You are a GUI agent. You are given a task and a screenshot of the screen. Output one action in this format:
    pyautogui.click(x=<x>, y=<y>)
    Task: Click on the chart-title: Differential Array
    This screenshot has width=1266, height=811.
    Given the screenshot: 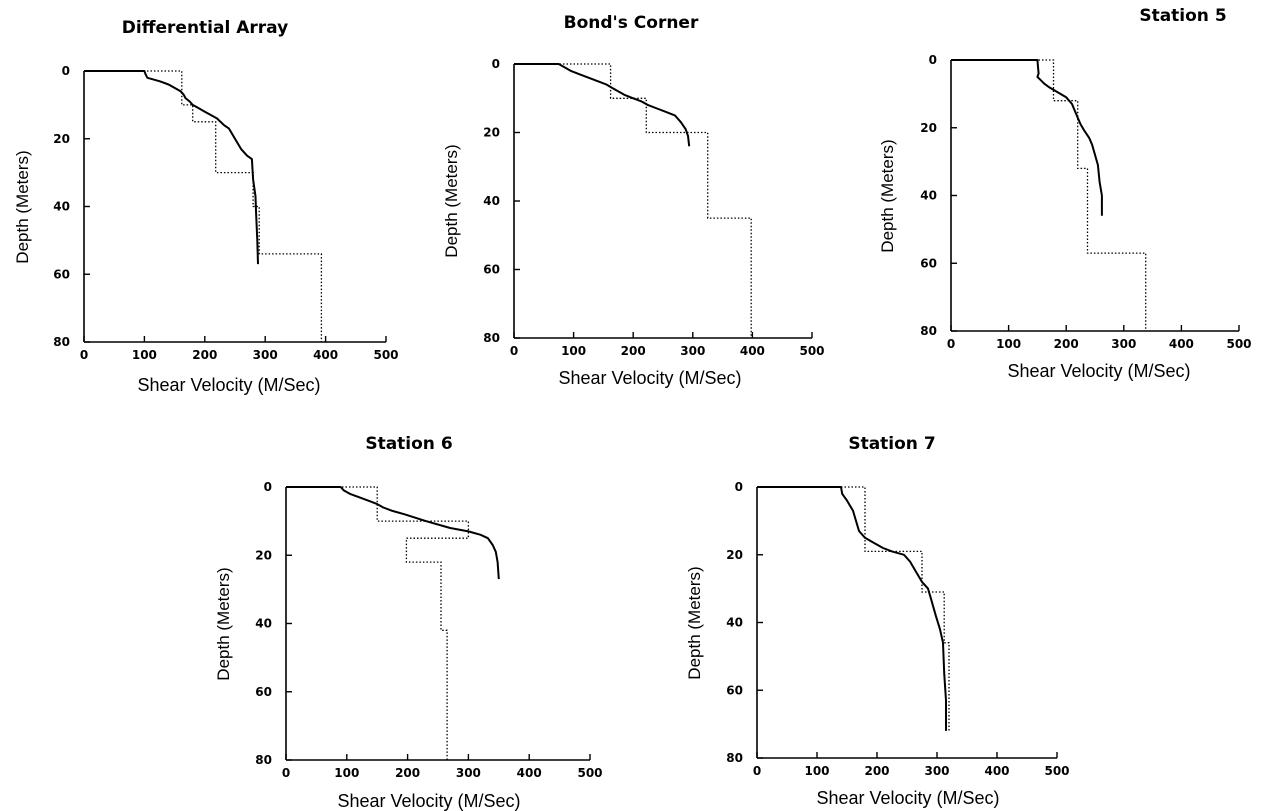 What is the action you would take?
    pyautogui.click(x=205, y=28)
    